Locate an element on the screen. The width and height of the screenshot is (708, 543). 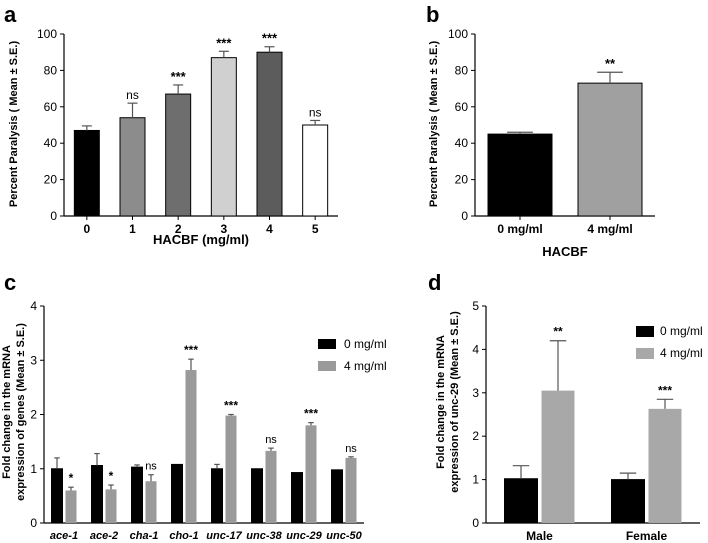
x-tick-label: unc-50 is located at coordinates (344, 536).